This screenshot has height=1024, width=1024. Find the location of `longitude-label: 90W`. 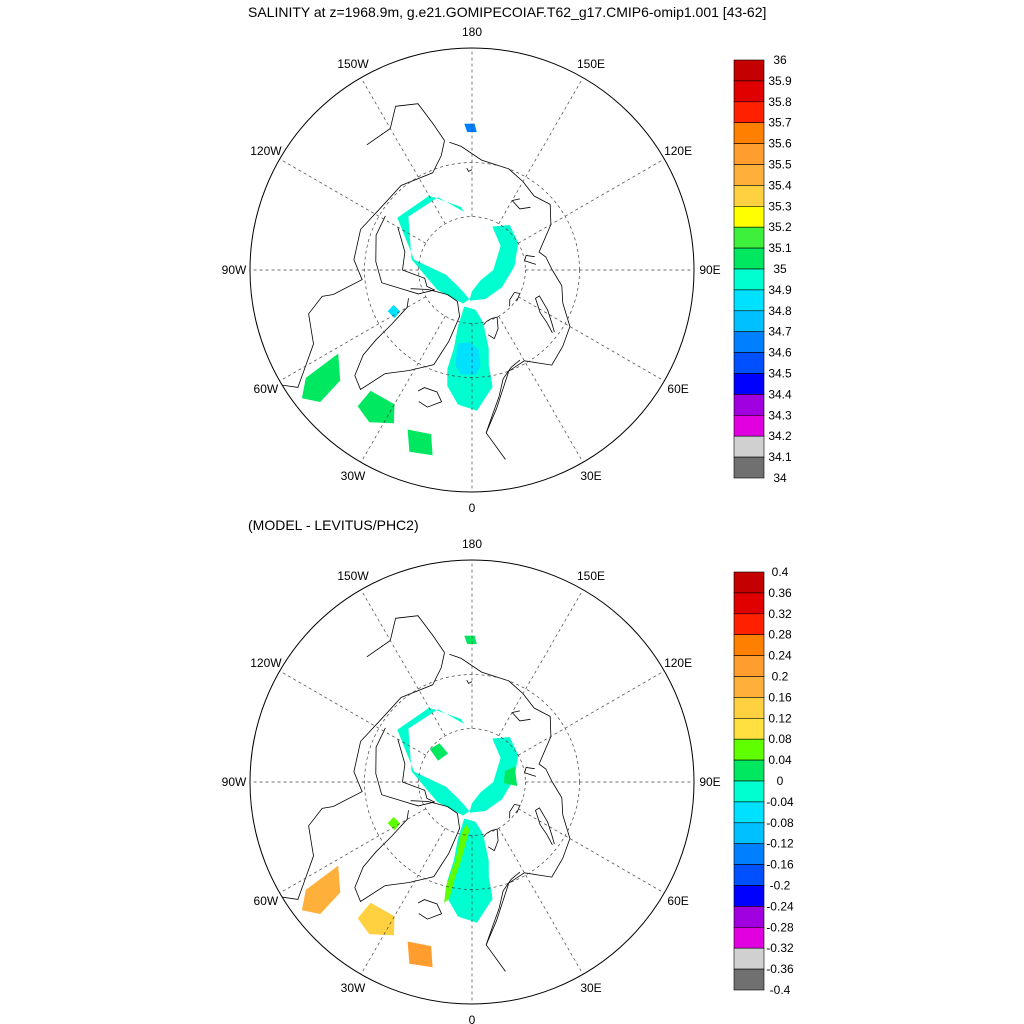

longitude-label: 90W is located at coordinates (234, 782).